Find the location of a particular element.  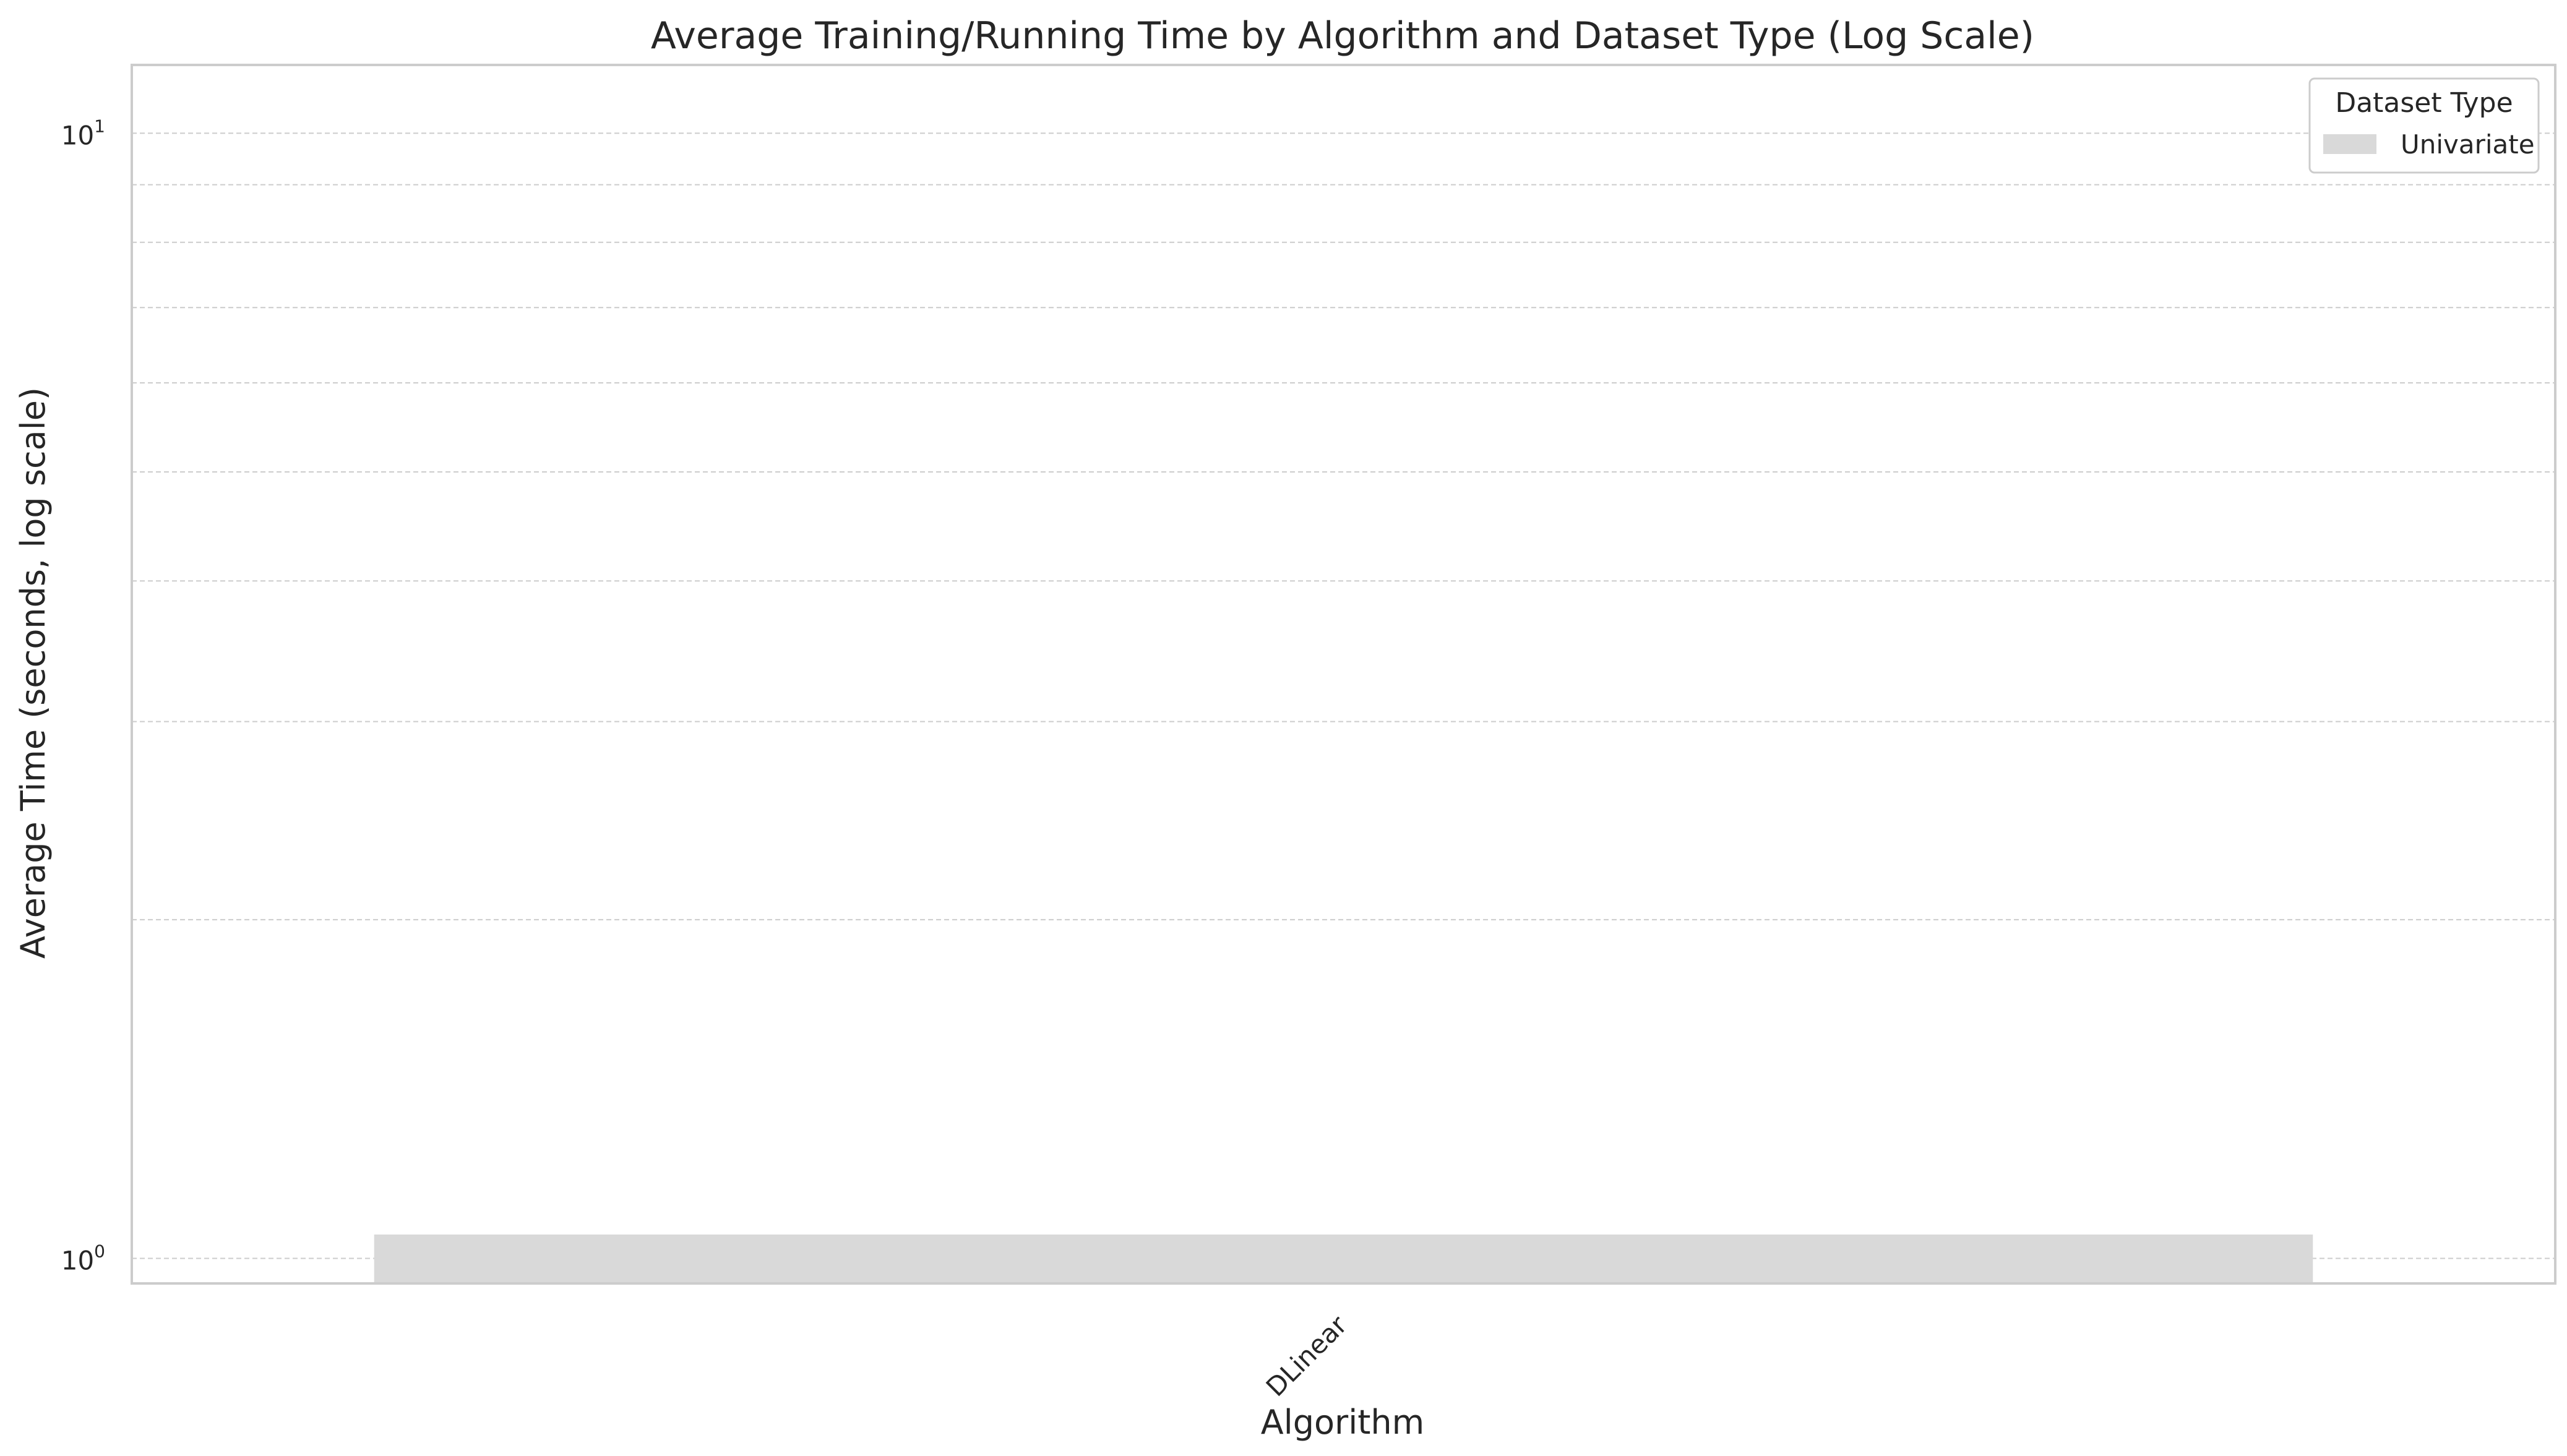

x-axis-label: Algorithm is located at coordinates (1342, 1422).